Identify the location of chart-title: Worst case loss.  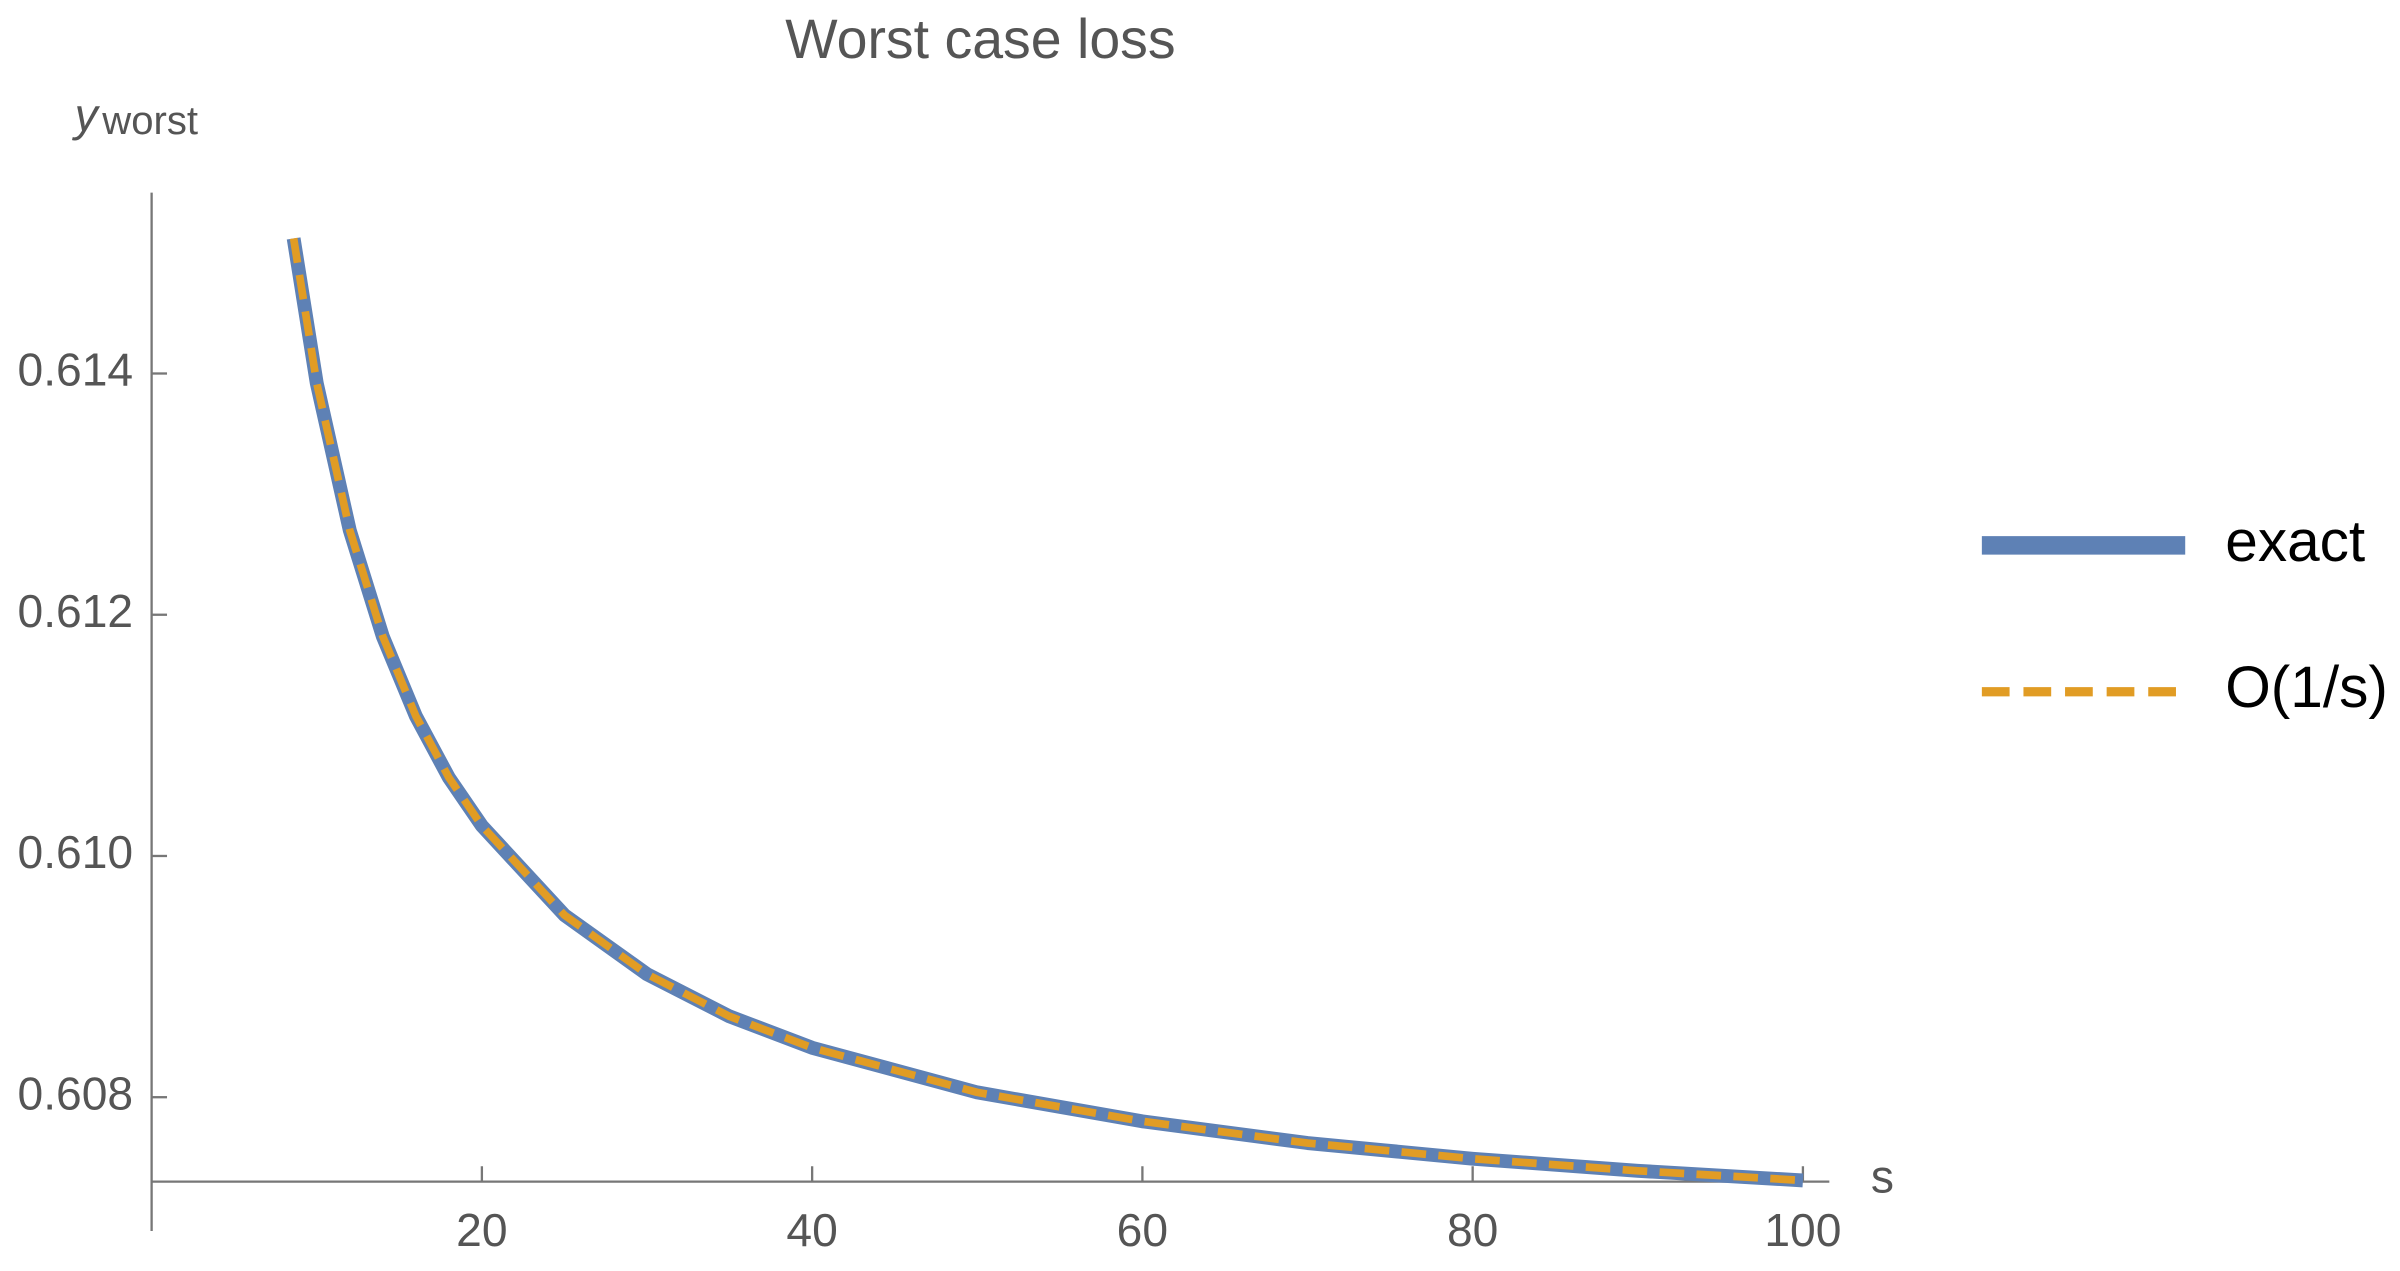
(980, 39).